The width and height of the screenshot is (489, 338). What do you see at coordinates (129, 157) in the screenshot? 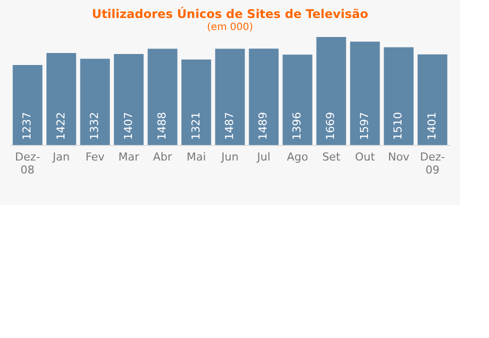
I see `x-tick-label: Mar` at bounding box center [129, 157].